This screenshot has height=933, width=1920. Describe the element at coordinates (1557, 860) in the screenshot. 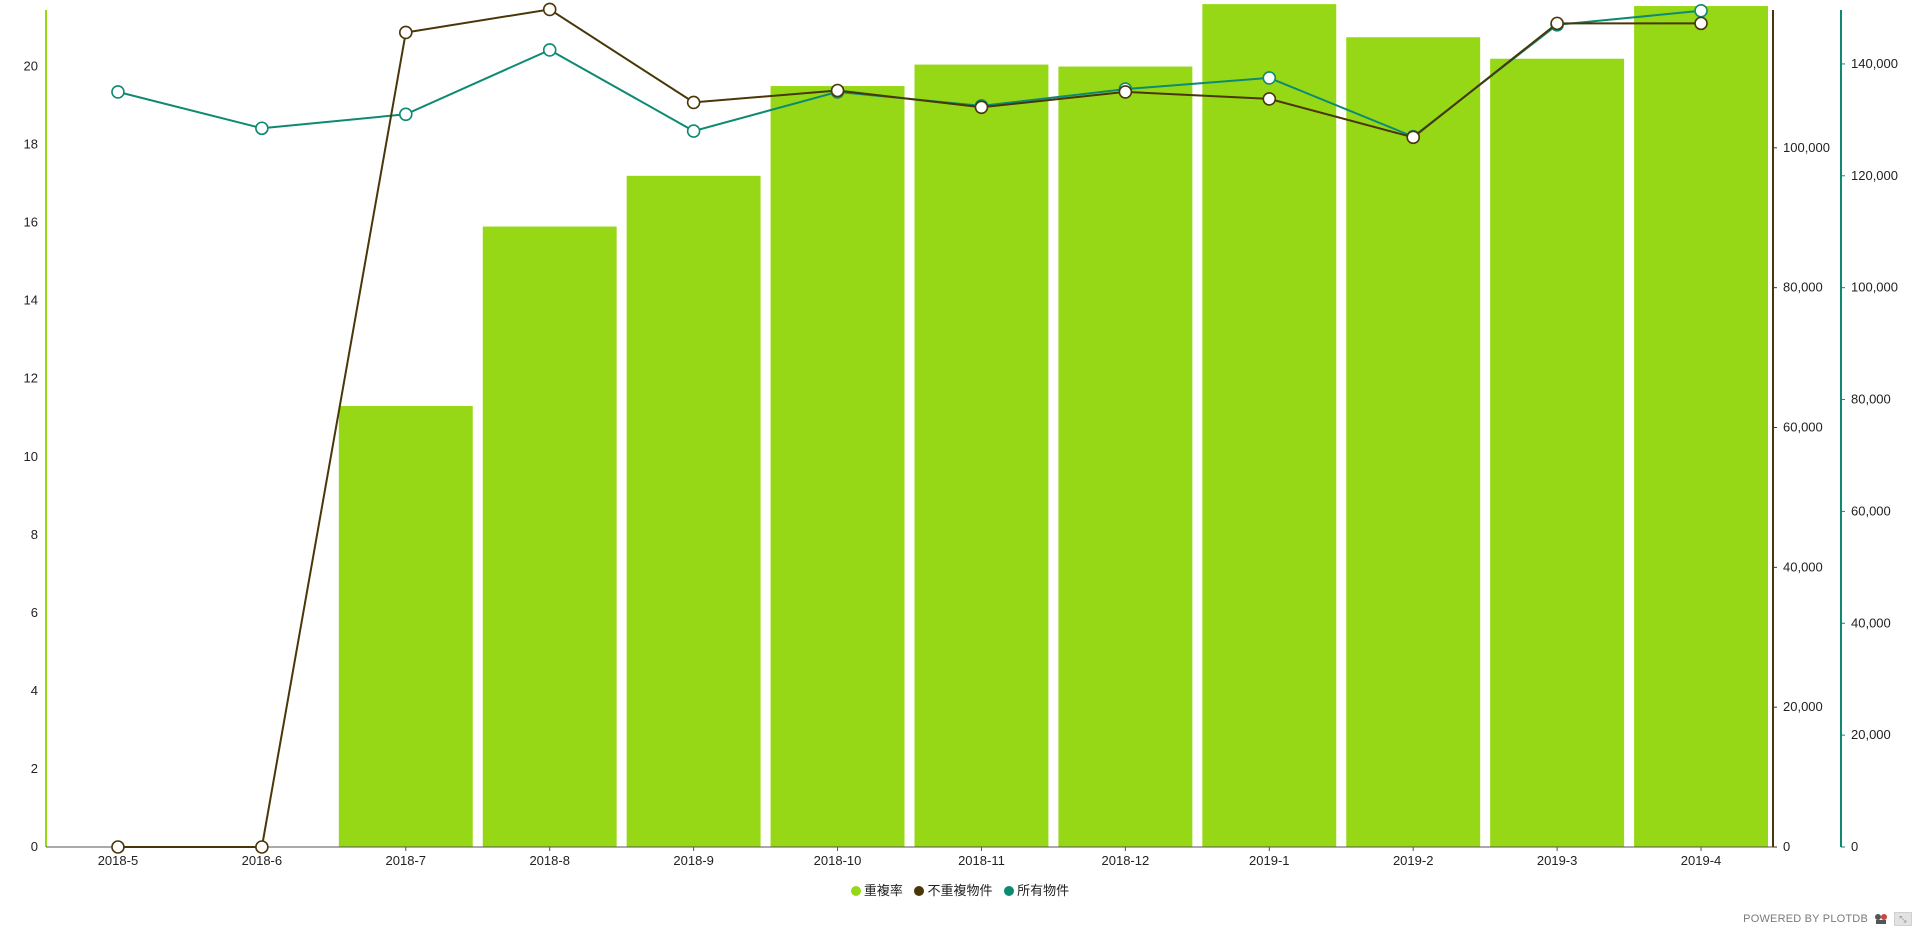

I see `x-axis-tick-label: 2019-3` at that location.